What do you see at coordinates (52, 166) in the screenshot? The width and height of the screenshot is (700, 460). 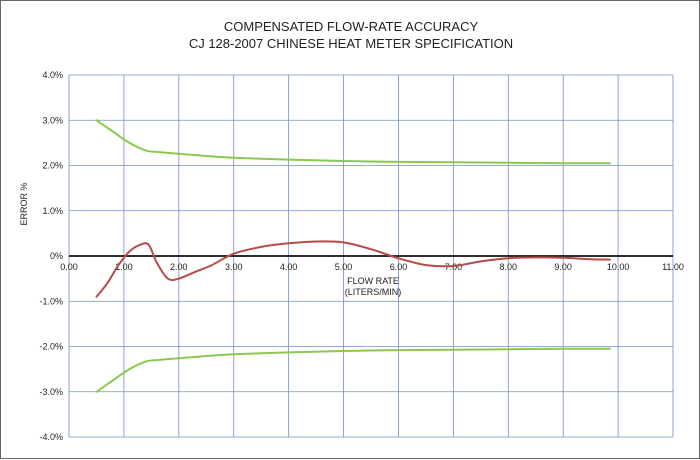 I see `y-tick-label: 2.0%` at bounding box center [52, 166].